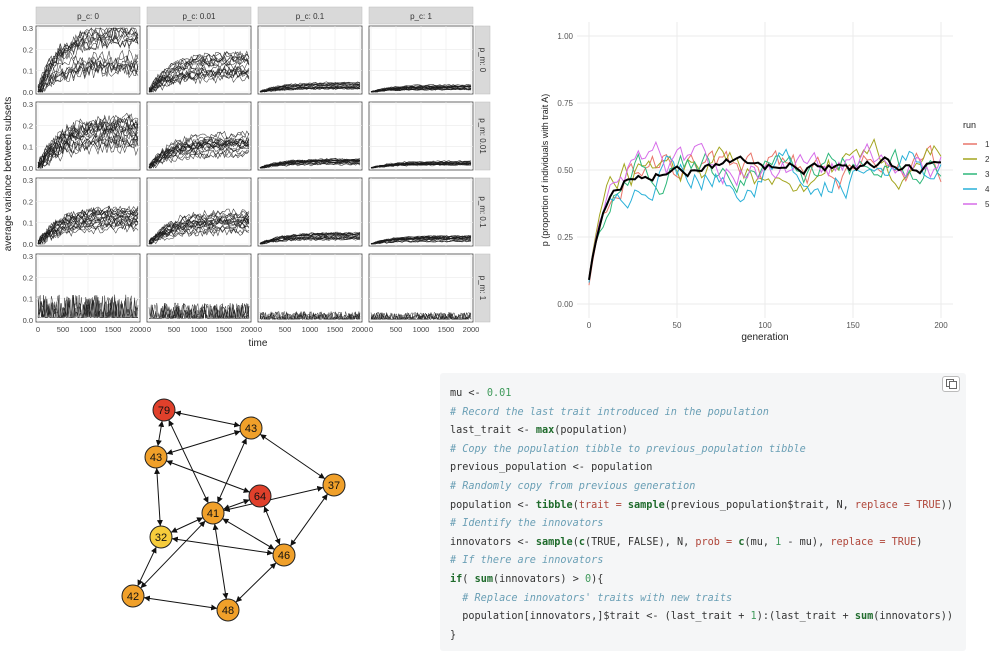 The image size is (992, 665). Describe the element at coordinates (717, 542) in the screenshot. I see `code-token: prob =` at that location.